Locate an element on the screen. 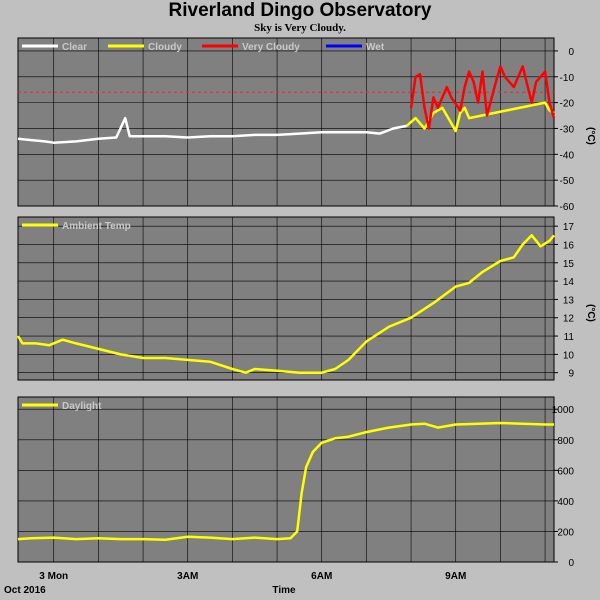 This screenshot has height=600, width=600. sky-line-very-cloudy is located at coordinates (482, 97).